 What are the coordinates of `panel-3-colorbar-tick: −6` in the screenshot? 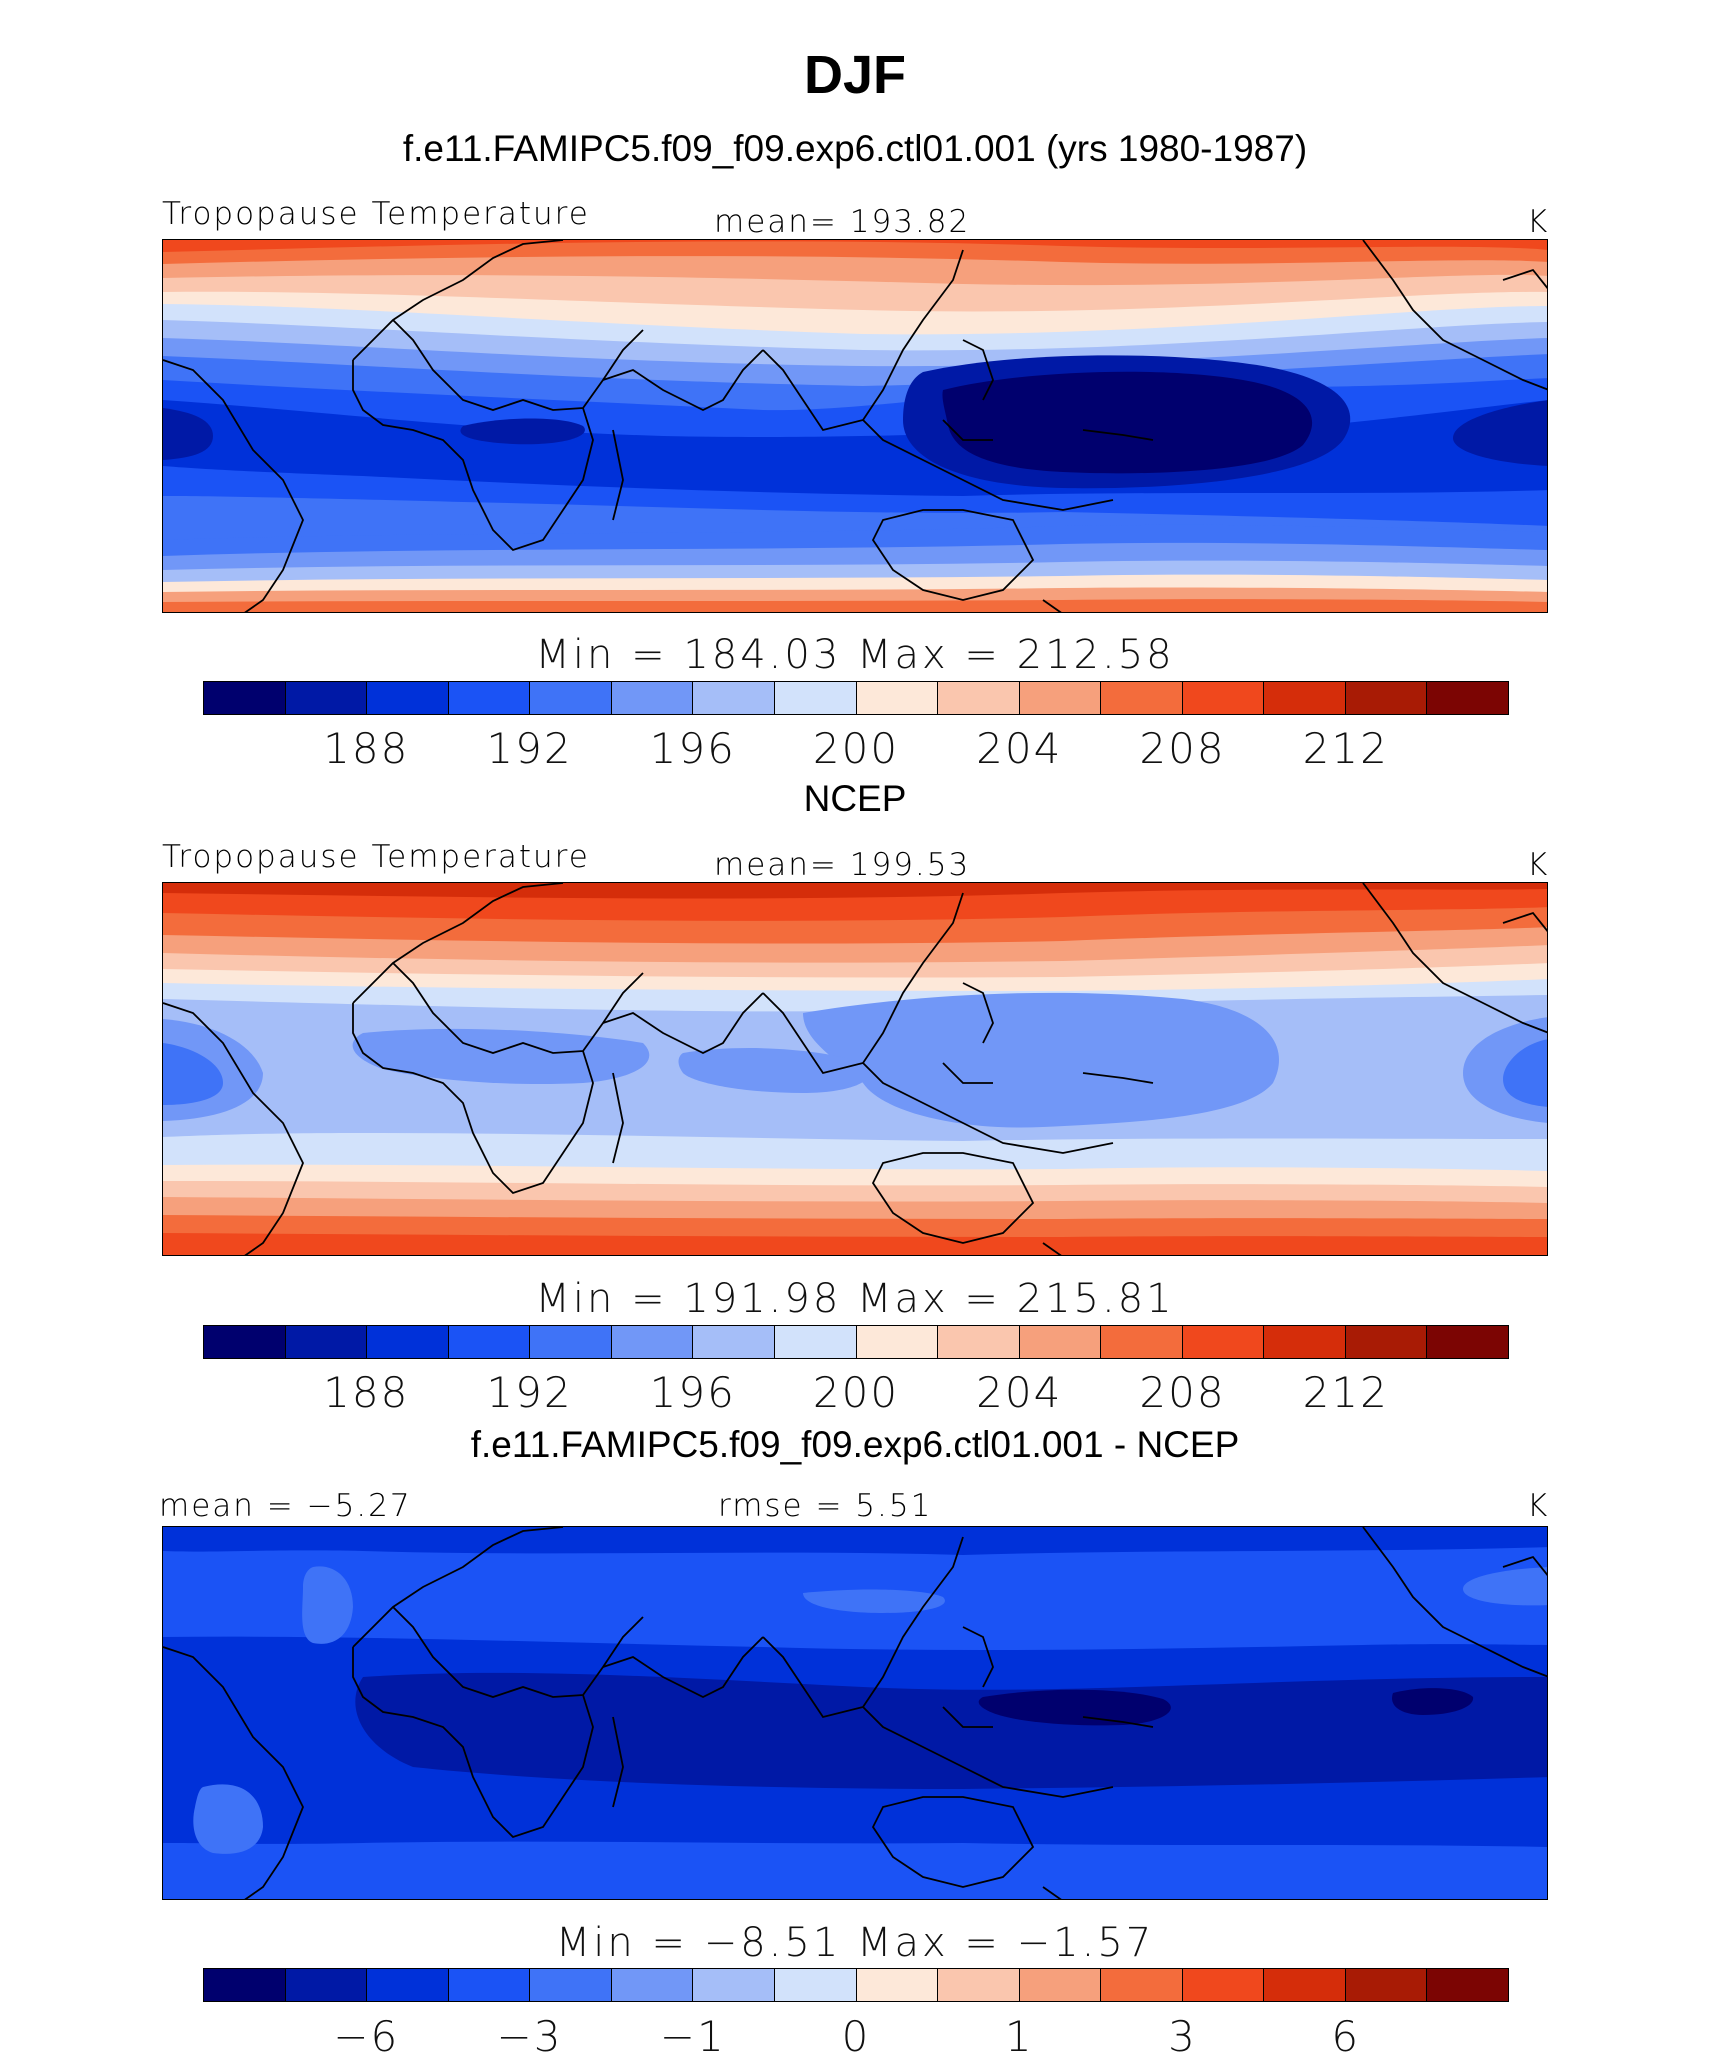 It's located at (366, 2036).